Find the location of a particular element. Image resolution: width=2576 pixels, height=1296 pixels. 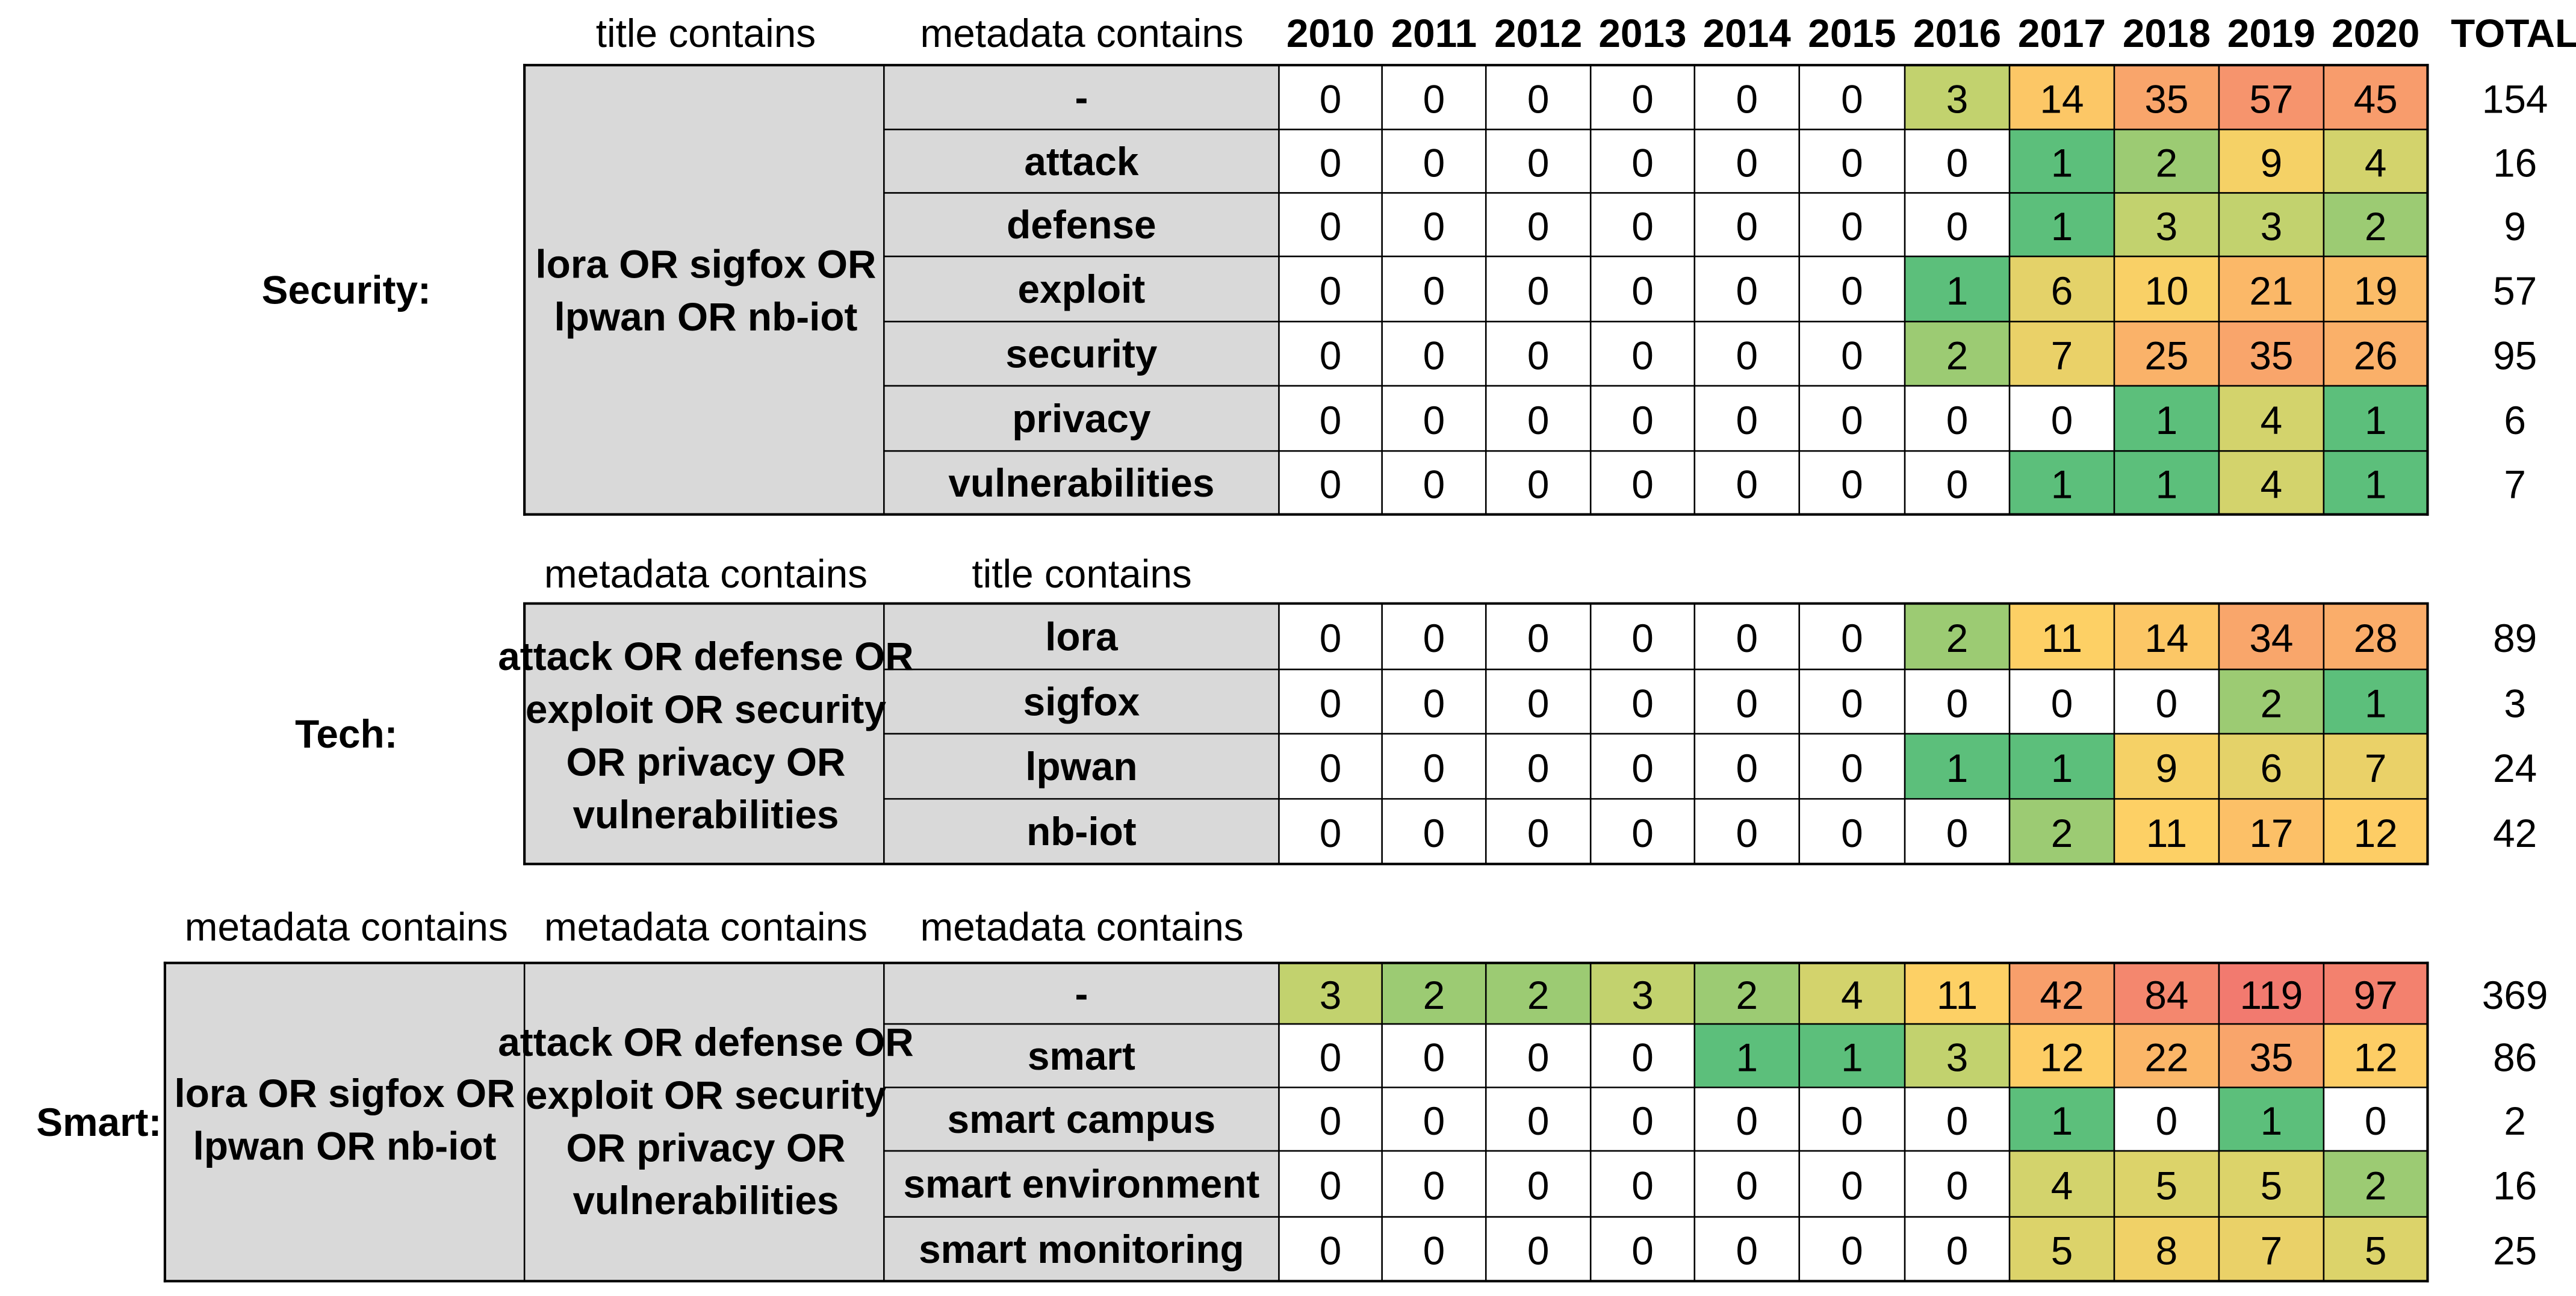

year-header-2017: 2017 is located at coordinates (2062, 33).